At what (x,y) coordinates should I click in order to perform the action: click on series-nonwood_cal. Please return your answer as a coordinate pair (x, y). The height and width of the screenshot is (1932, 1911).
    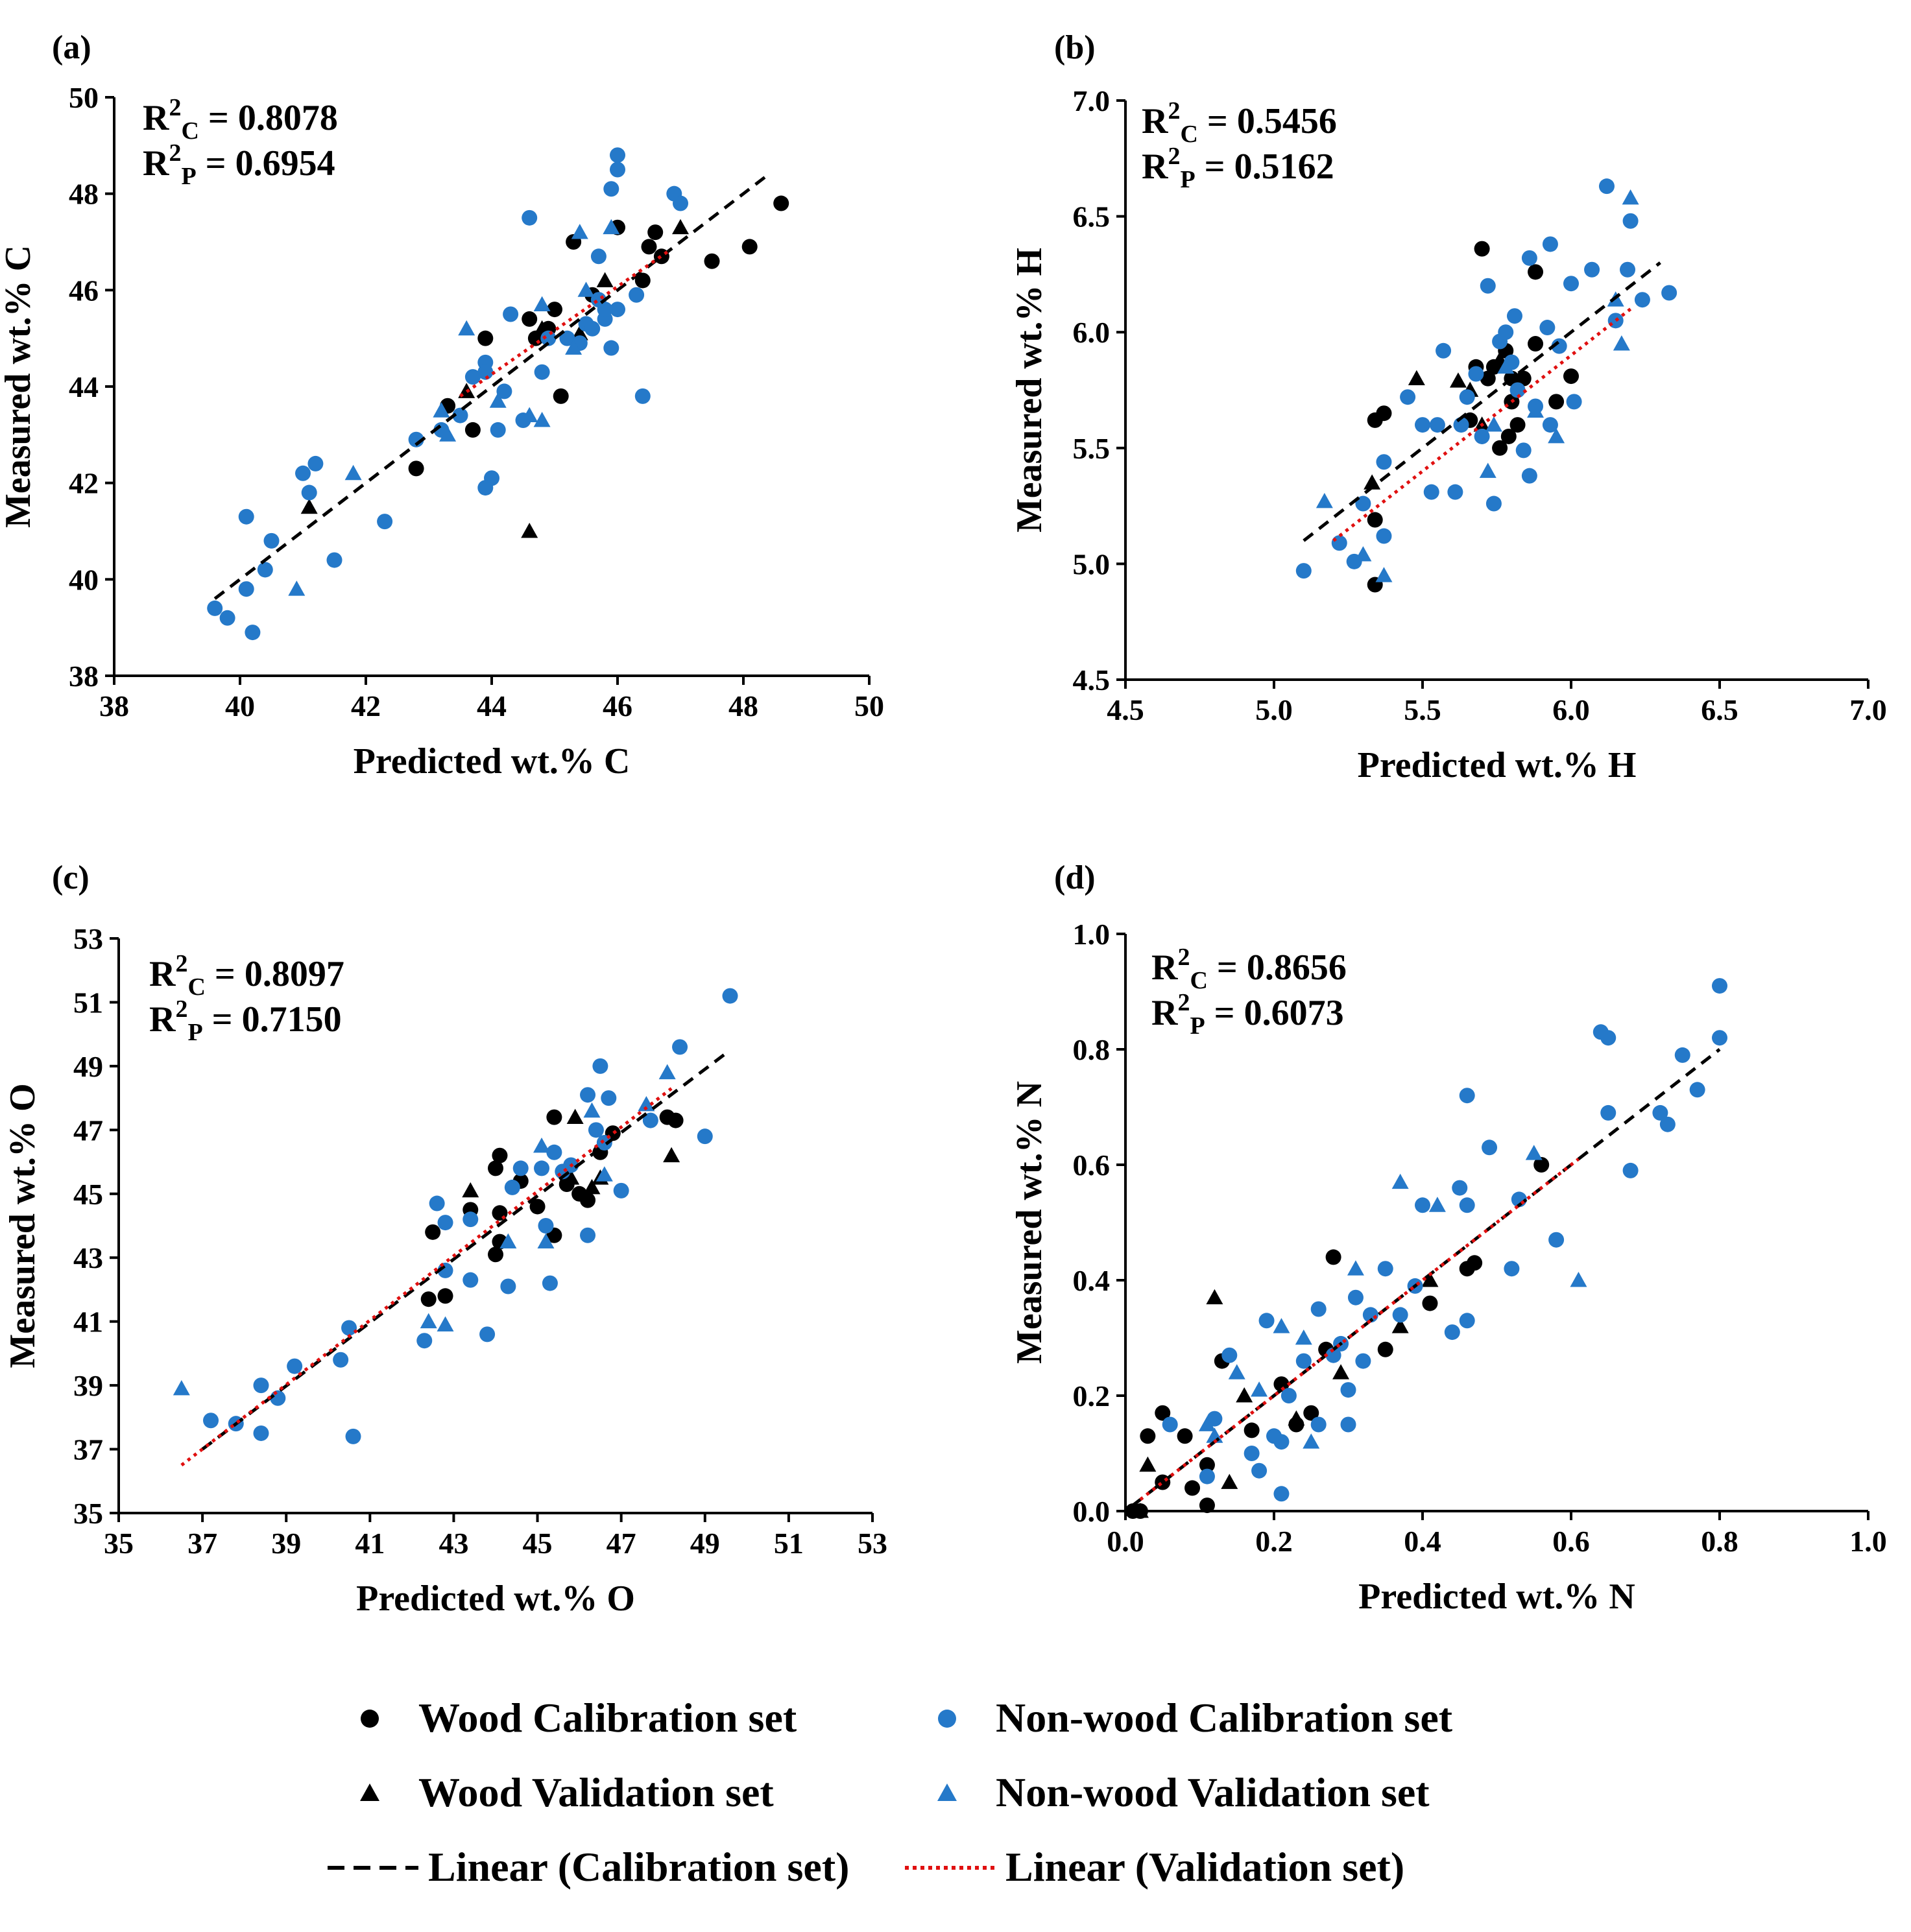
    Looking at the image, I should click on (448, 394).